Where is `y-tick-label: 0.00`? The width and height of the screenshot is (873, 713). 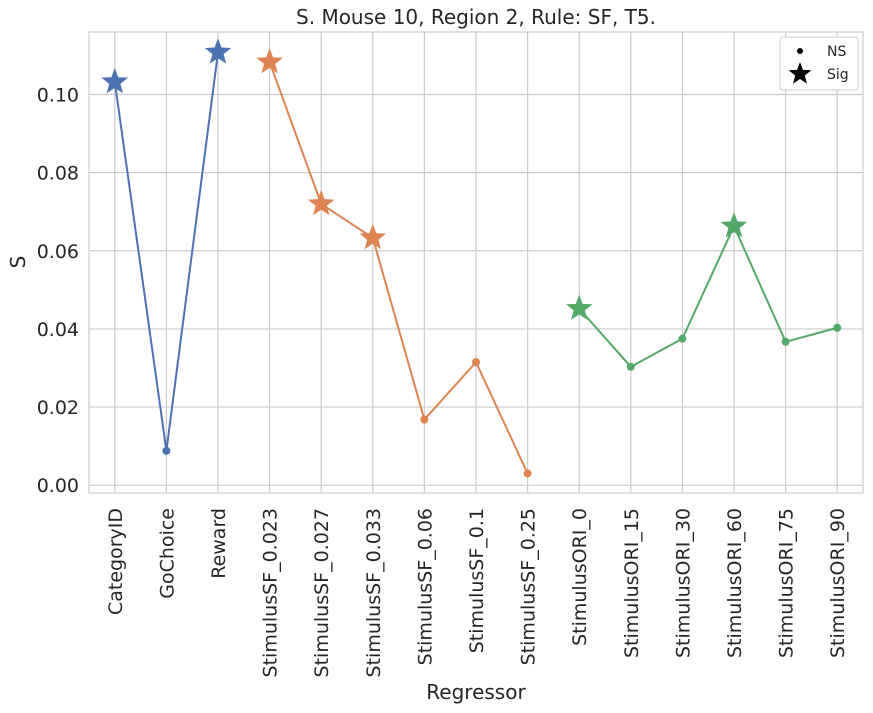 y-tick-label: 0.00 is located at coordinates (58, 486).